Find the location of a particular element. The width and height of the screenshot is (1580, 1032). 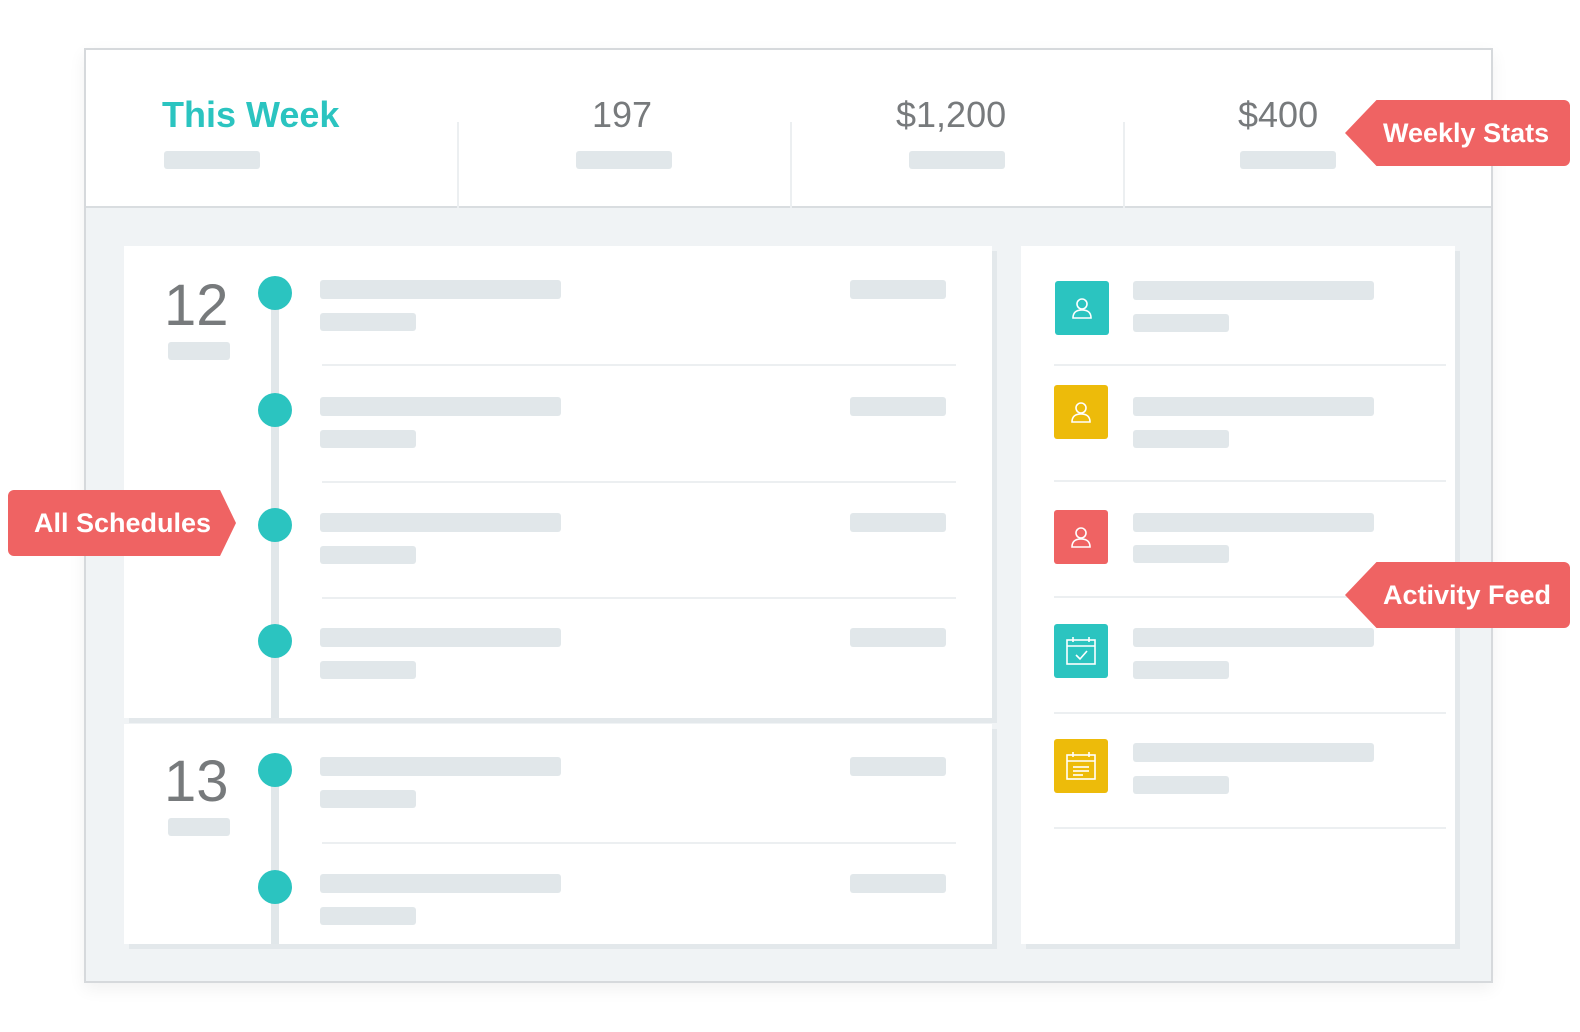

schedule-day-card: 13 is located at coordinates (558, 834).